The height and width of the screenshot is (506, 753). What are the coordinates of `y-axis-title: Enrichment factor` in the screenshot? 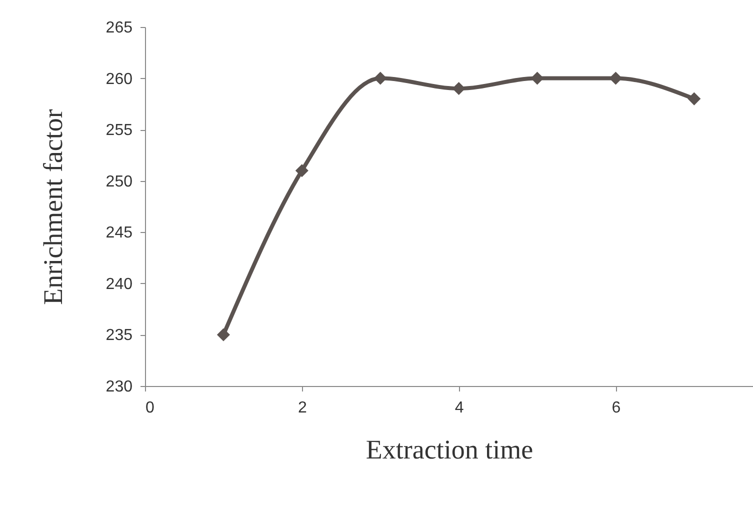 It's located at (53, 207).